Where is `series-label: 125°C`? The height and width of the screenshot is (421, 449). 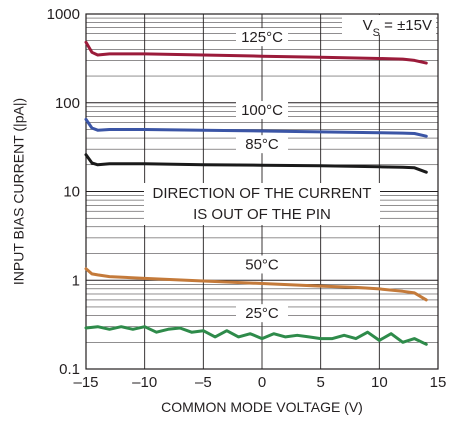
series-label: 125°C is located at coordinates (262, 37).